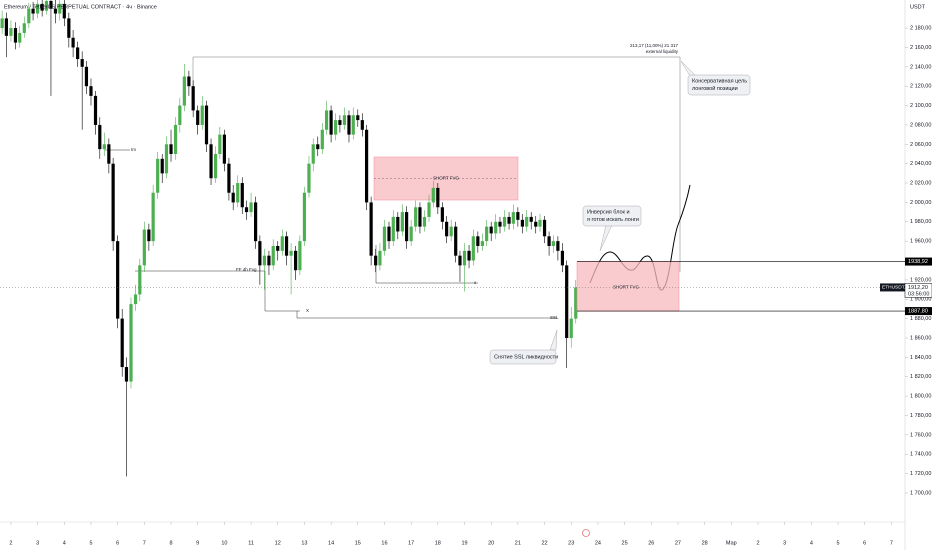 The width and height of the screenshot is (932, 550). What do you see at coordinates (544, 543) in the screenshot?
I see `x-tick-label: 22` at bounding box center [544, 543].